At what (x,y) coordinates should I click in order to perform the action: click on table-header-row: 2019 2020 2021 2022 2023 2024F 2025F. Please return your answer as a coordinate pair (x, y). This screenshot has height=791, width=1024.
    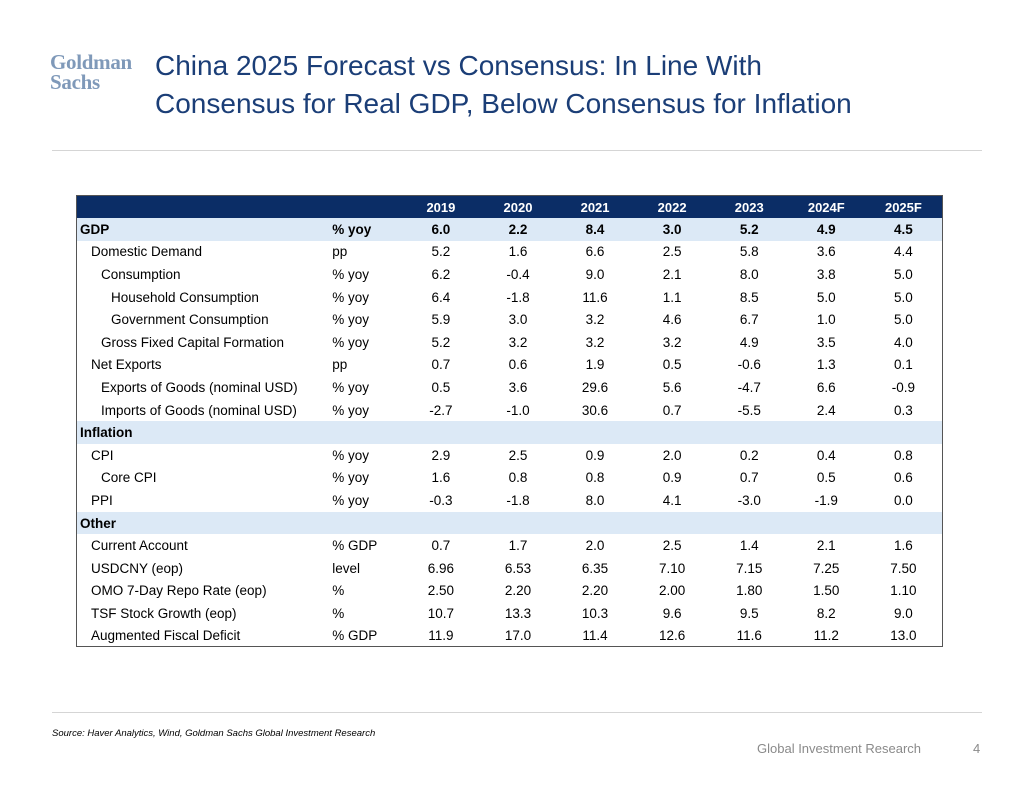
    Looking at the image, I should click on (509, 207).